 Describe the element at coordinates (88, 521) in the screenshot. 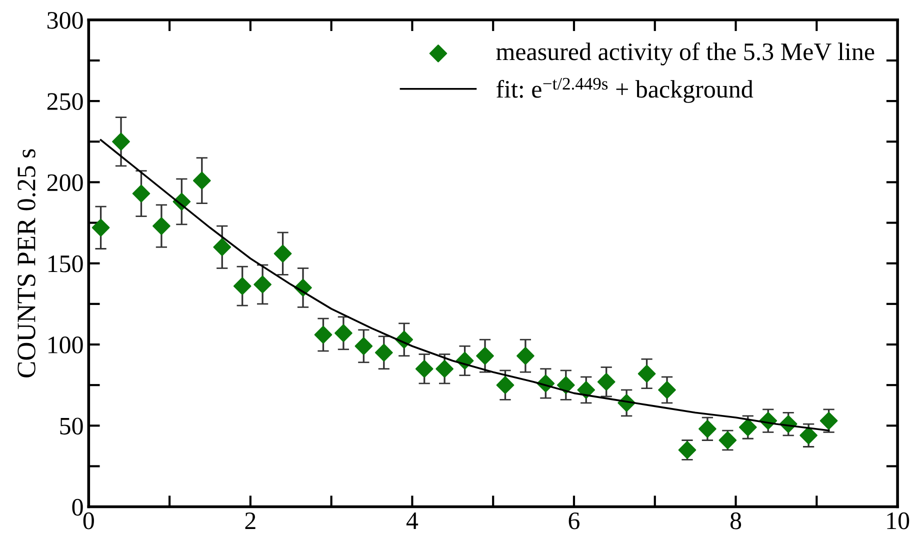

I see `x-tick-label: 0` at that location.